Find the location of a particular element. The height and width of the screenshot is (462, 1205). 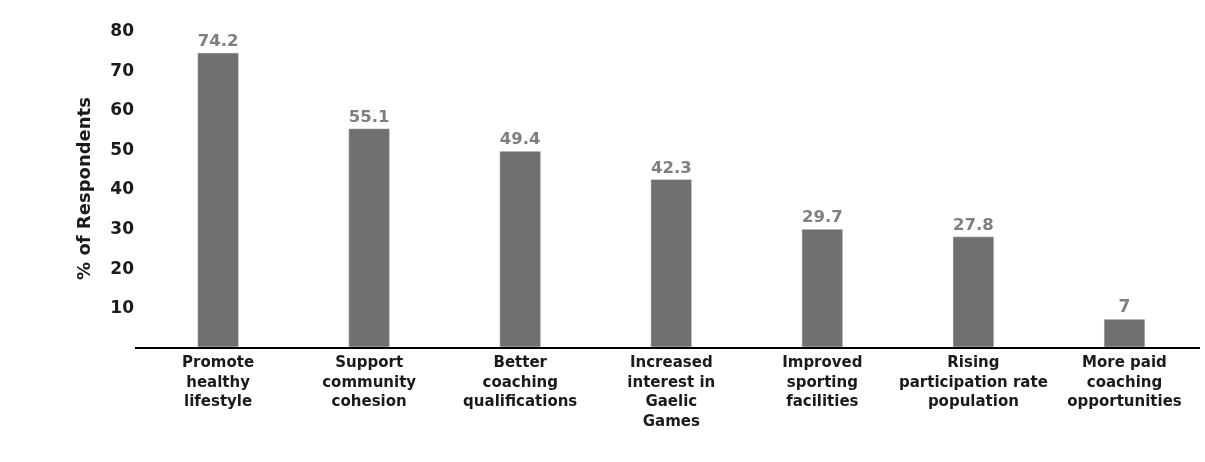

data-label: 29.7 is located at coordinates (822, 217).